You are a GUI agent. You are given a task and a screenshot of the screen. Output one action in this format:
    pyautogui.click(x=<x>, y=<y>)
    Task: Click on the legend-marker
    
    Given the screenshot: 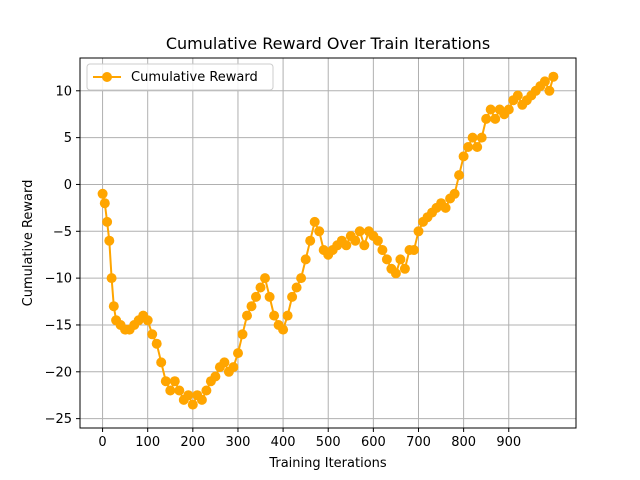 What is the action you would take?
    pyautogui.click(x=107, y=77)
    